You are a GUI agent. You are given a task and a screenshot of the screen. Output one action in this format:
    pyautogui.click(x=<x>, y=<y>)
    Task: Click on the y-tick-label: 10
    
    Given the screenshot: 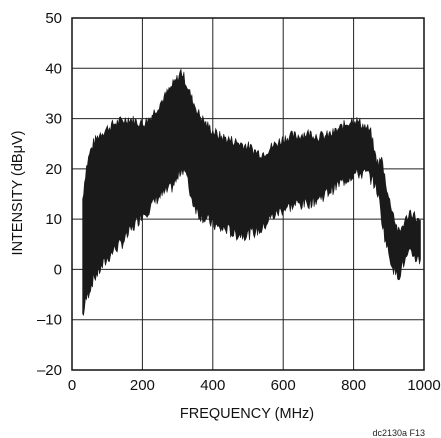 What is the action you would take?
    pyautogui.click(x=53, y=219)
    